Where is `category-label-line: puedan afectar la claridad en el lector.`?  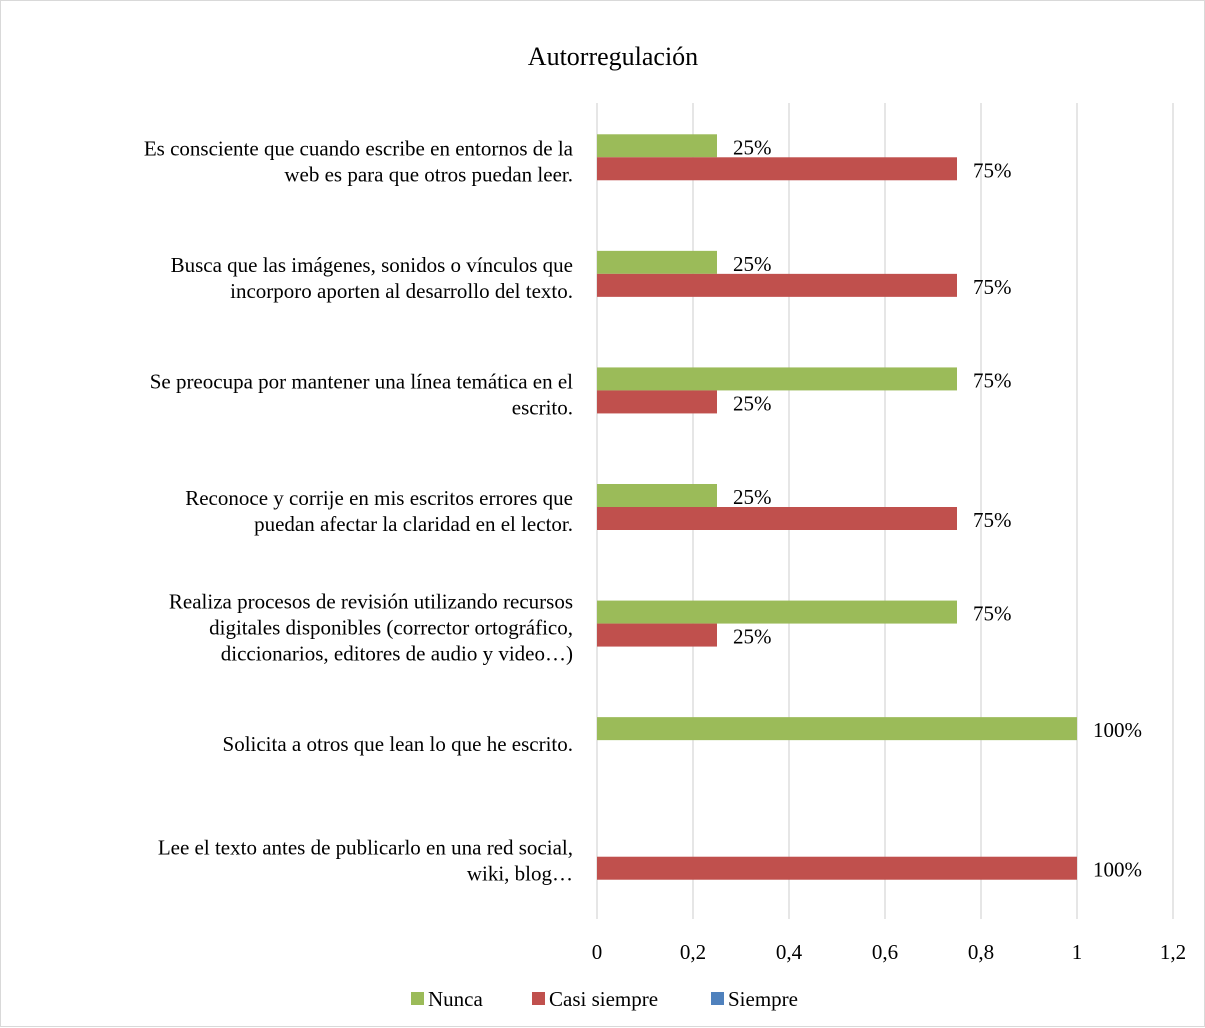
category-label-line: puedan afectar la claridad en el lector. is located at coordinates (413, 524).